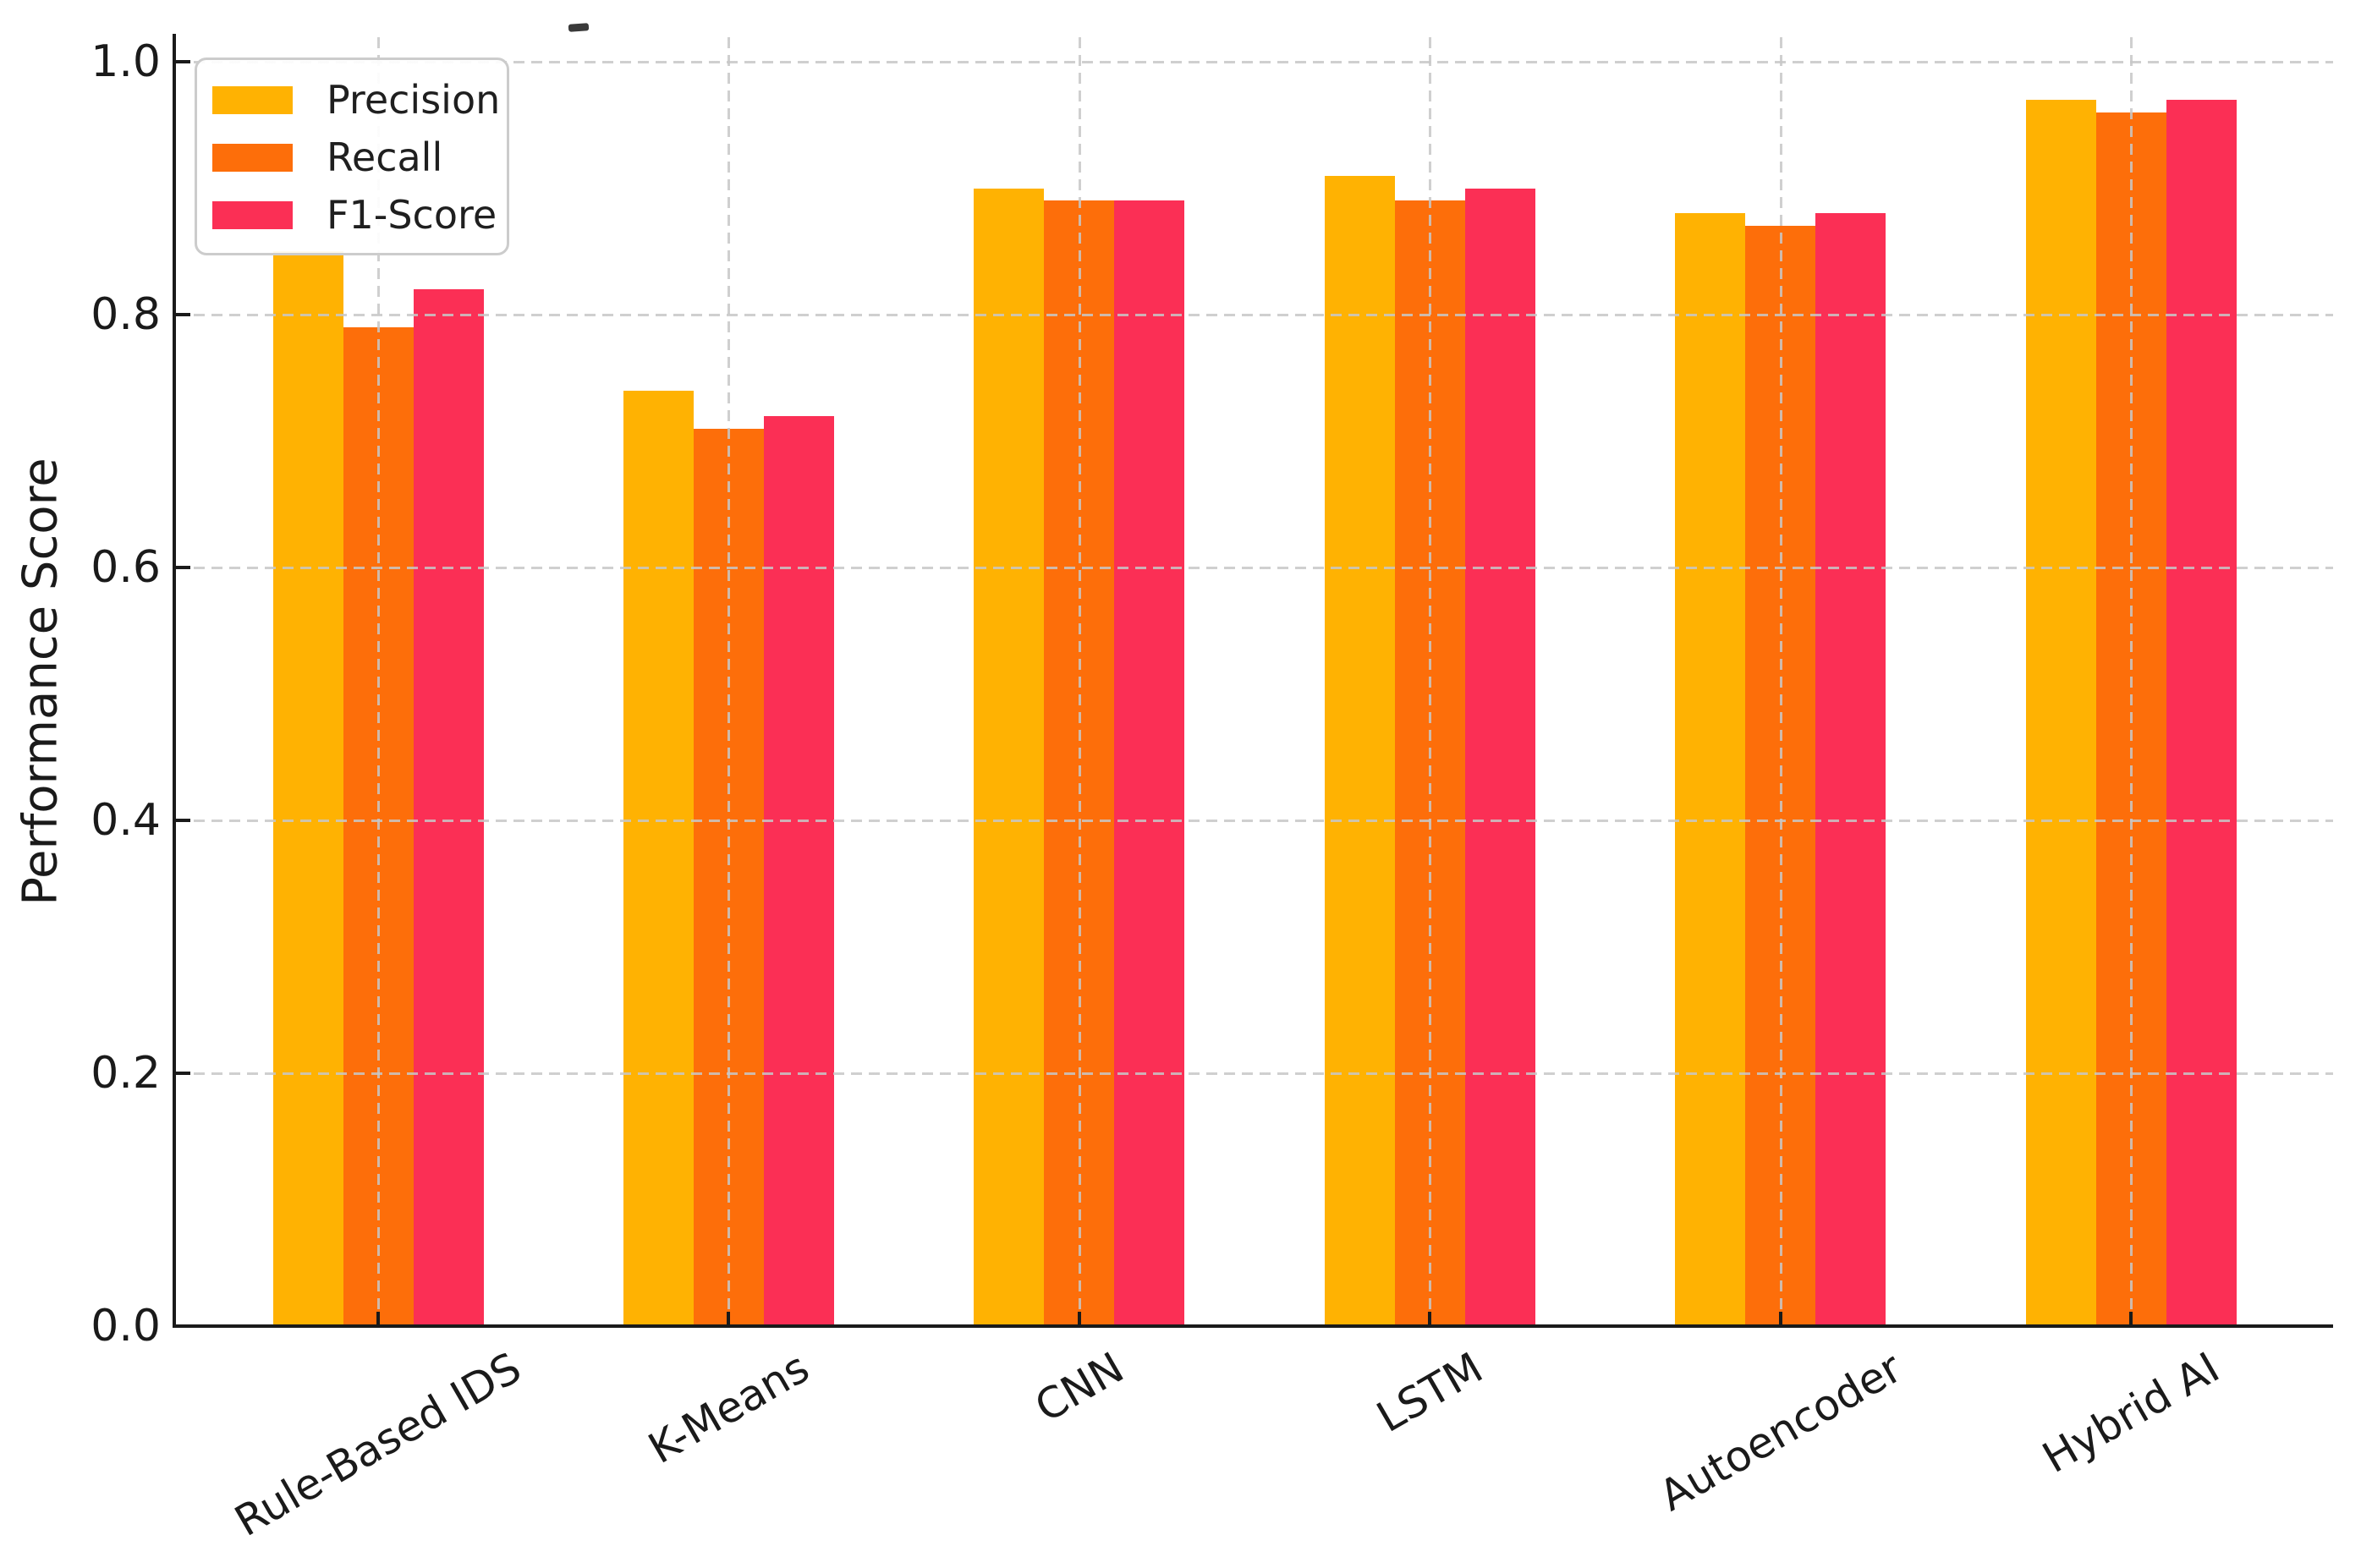 The image size is (2361, 1568). I want to click on y-tick-label: 0.0, so click(126, 1326).